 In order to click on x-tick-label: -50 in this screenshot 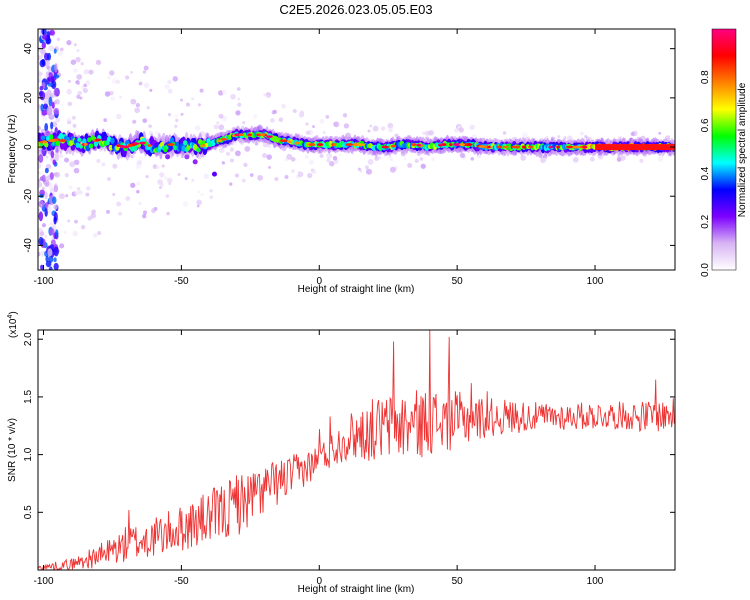, I will do `click(181, 581)`.